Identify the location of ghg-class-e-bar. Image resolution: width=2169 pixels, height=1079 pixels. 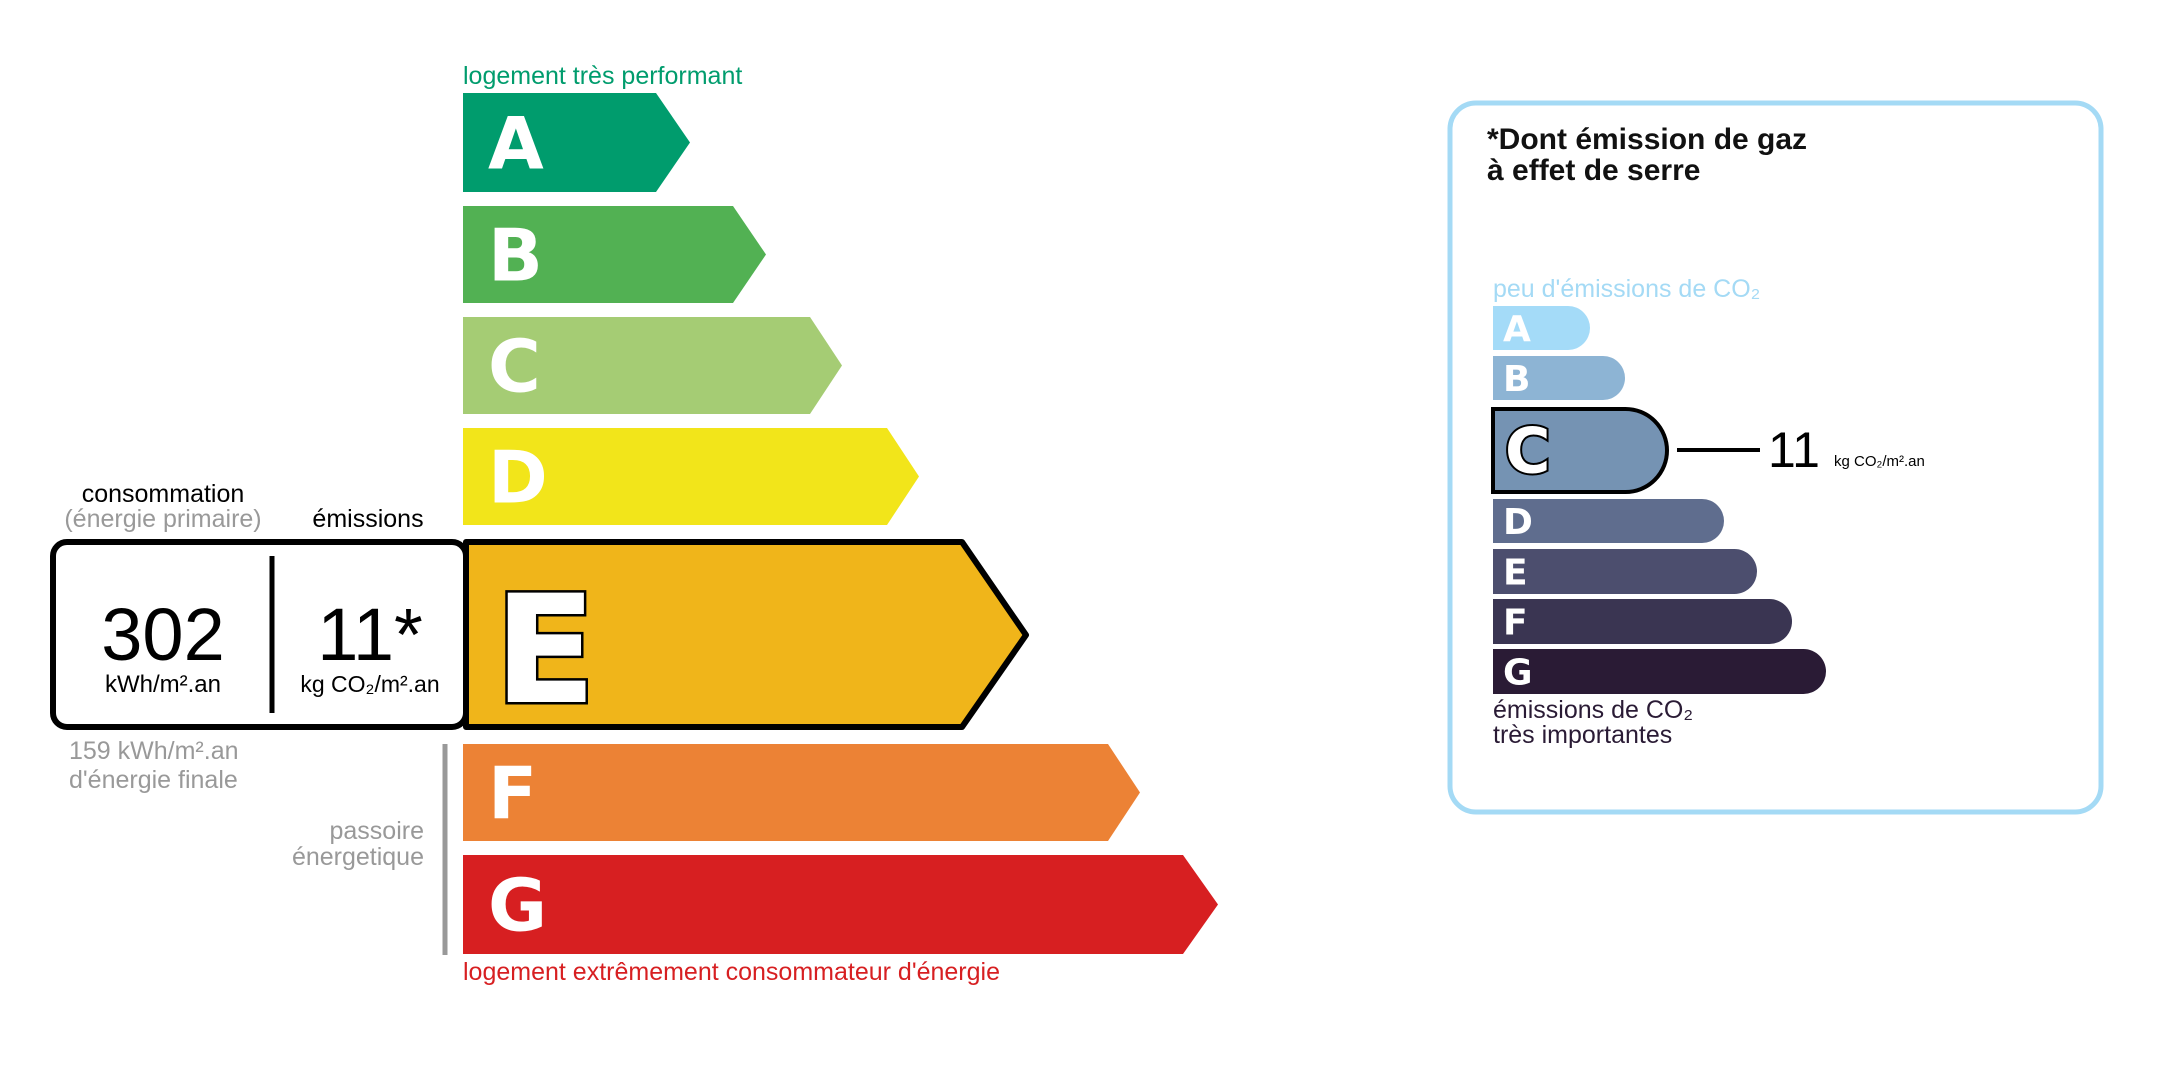
(1625, 571).